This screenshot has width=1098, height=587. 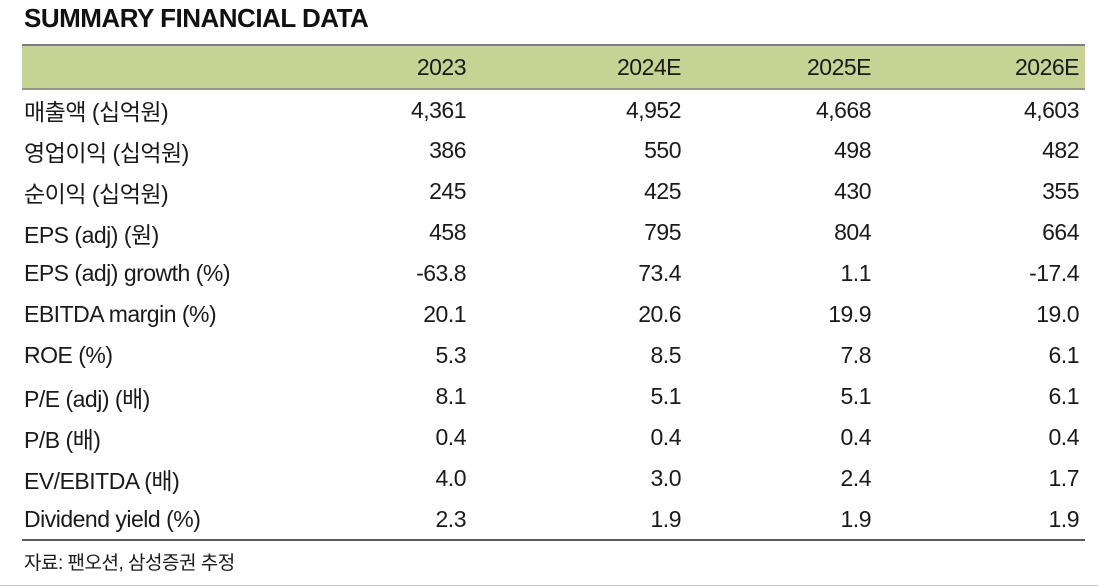 I want to click on cell-value: 20.6, so click(x=659, y=314).